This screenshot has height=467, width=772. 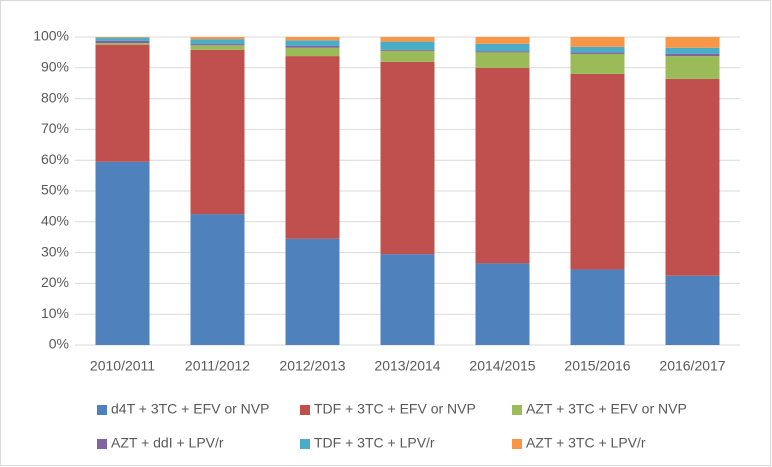 I want to click on y-tick-label: 30%, so click(x=55, y=251).